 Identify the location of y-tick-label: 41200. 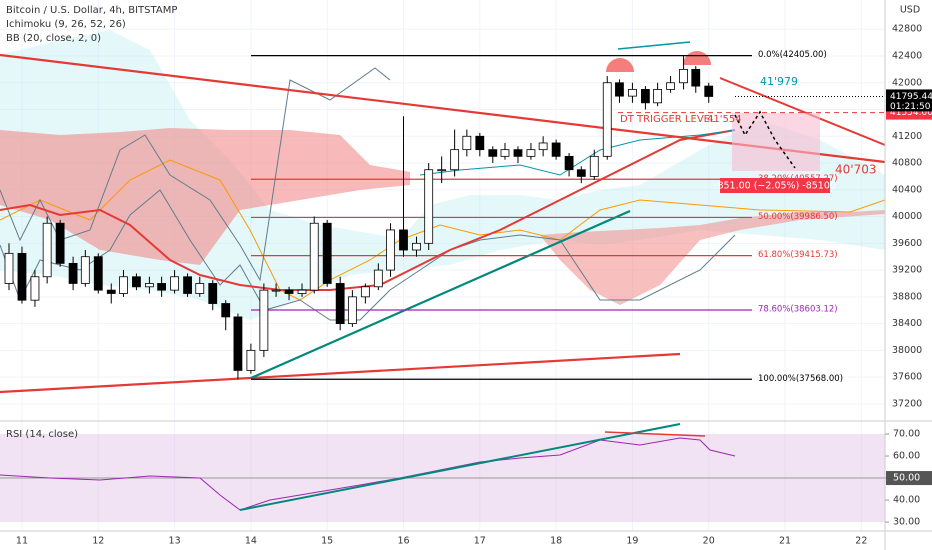
(907, 136).